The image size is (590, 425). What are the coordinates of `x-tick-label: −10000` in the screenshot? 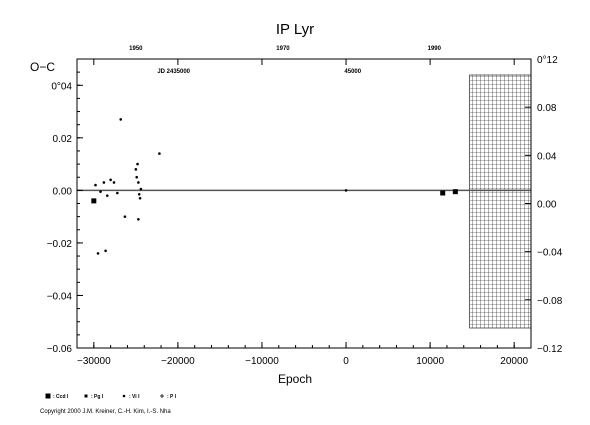 It's located at (262, 361).